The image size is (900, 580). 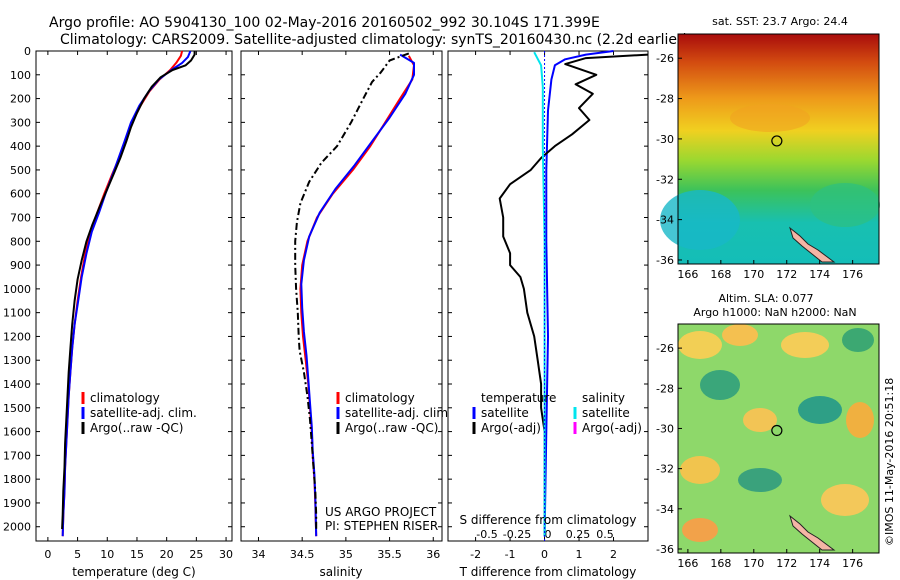 I want to click on imos-timestamp: ©IMOS 11-May-2016 20:51:18, so click(x=889, y=462).